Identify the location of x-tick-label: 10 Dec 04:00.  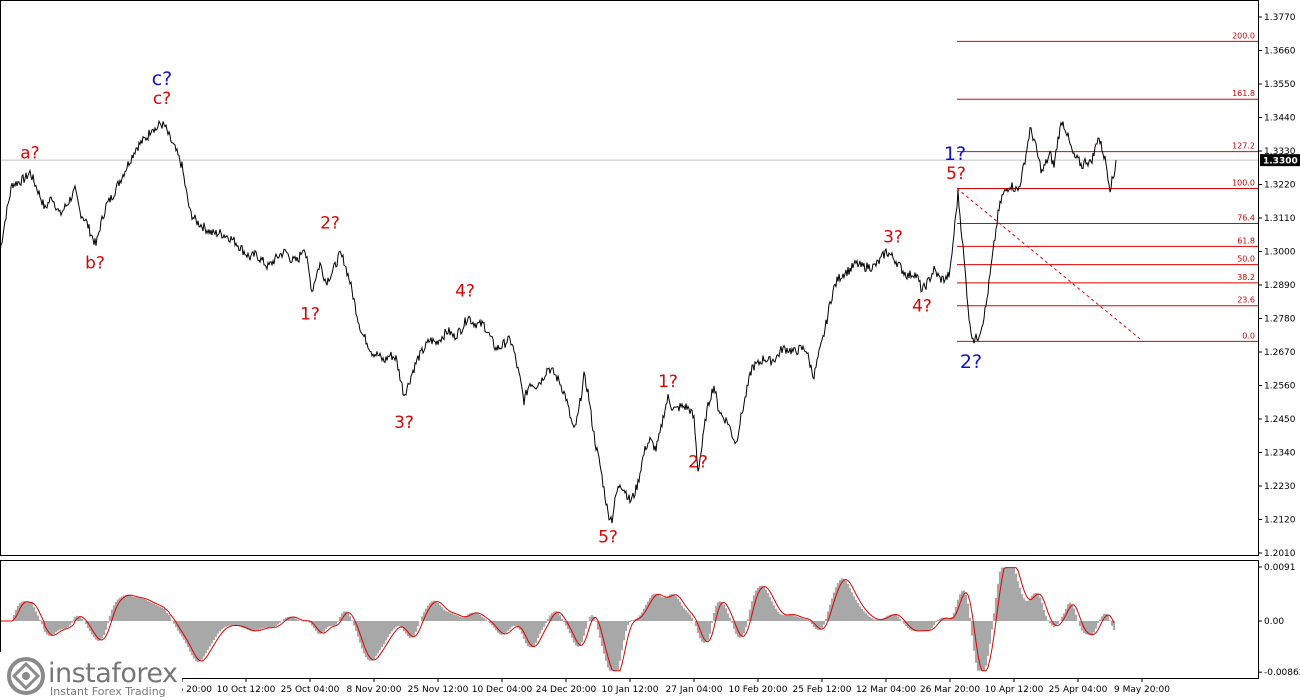
(502, 690).